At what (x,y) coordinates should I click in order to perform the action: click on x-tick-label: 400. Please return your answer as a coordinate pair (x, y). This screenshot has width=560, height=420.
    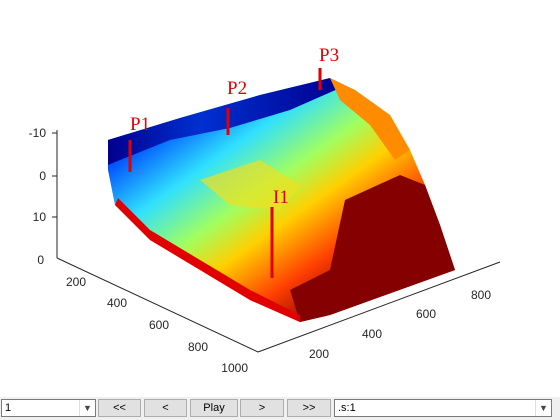
    Looking at the image, I should click on (117, 303).